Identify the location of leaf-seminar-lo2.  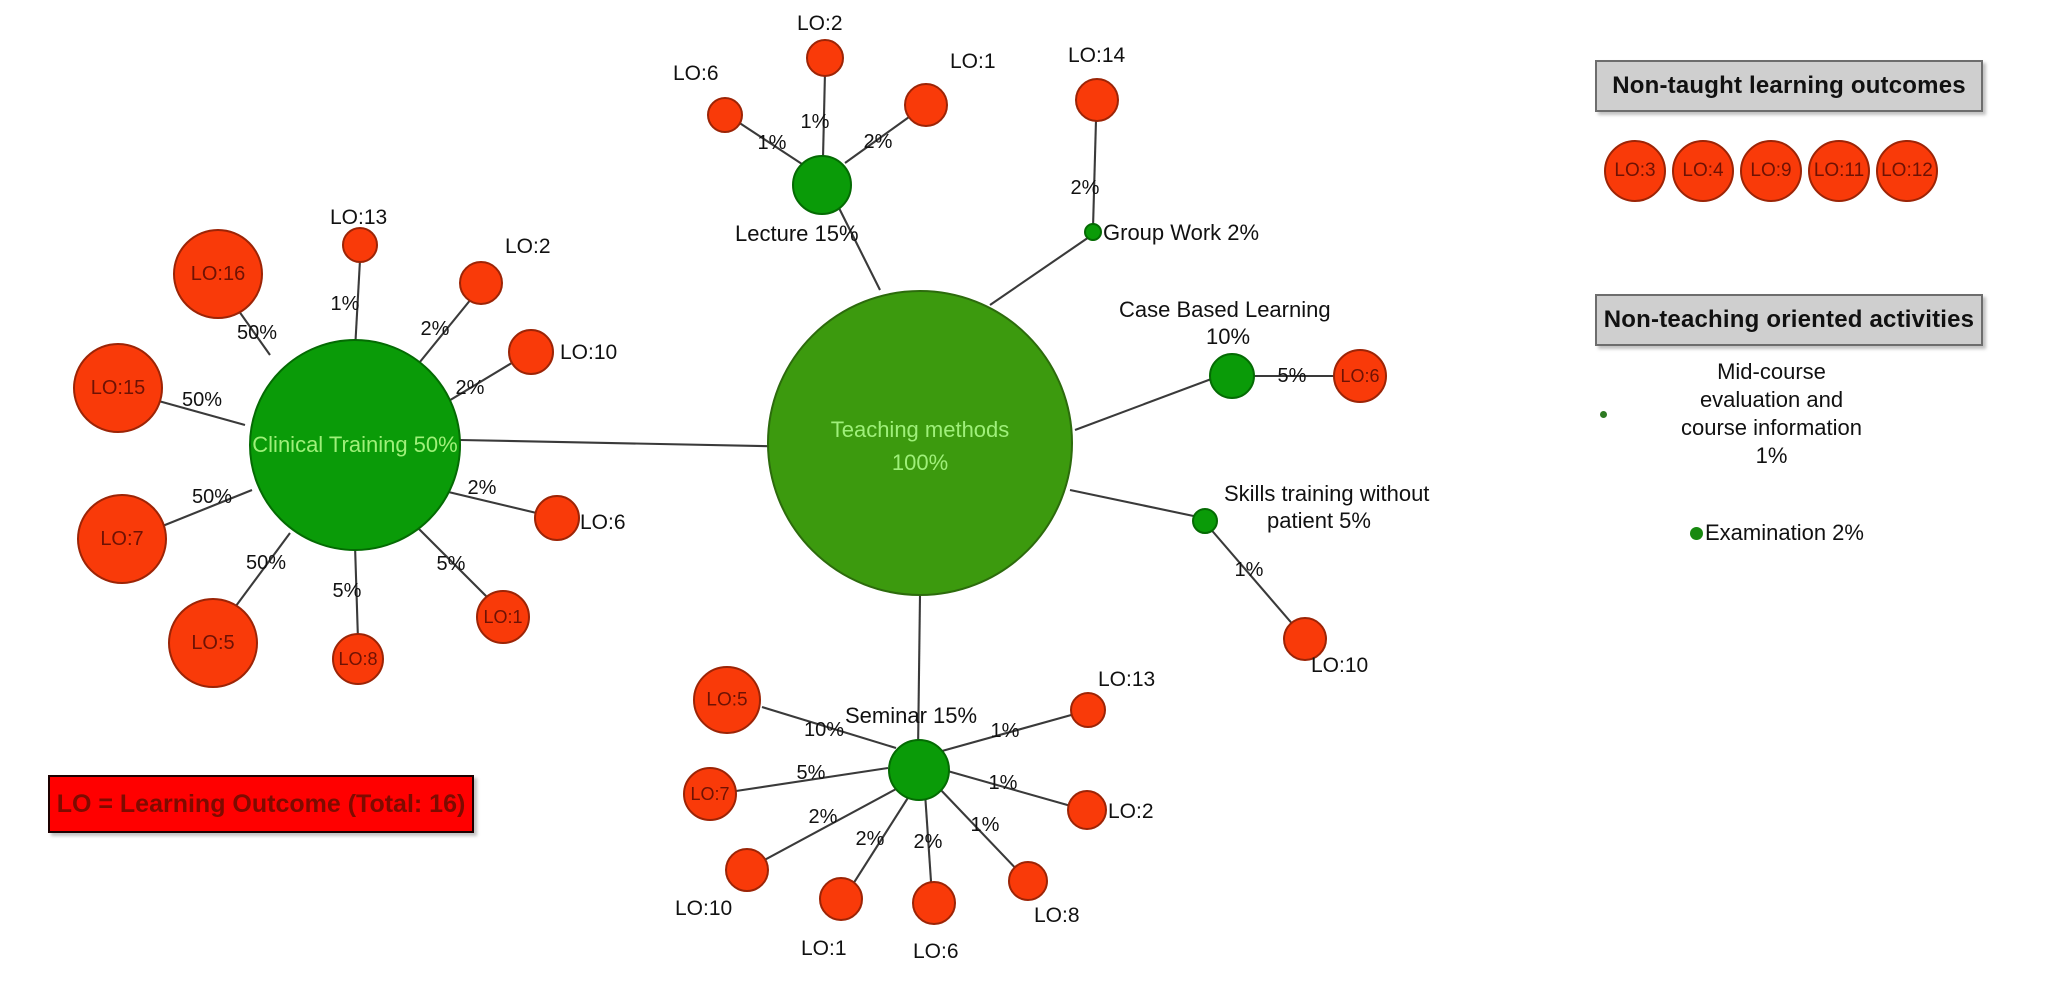
(1087, 810).